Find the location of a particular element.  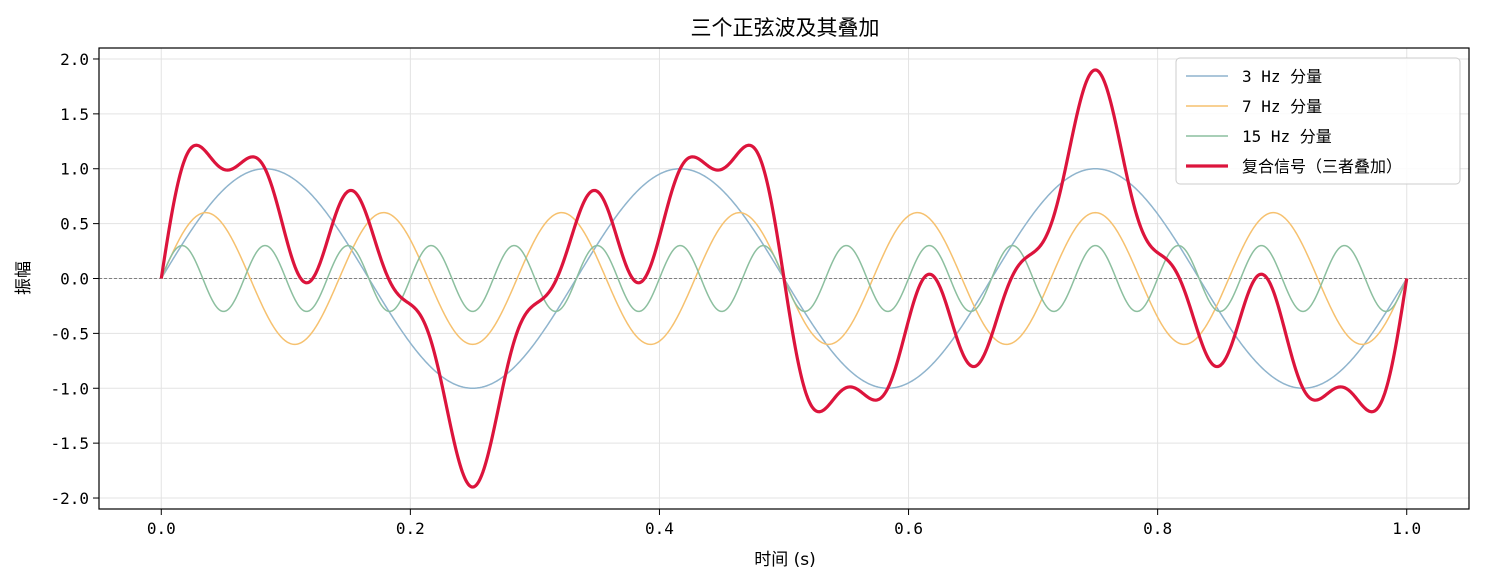

x-tick-label: 0.4 is located at coordinates (659, 528).